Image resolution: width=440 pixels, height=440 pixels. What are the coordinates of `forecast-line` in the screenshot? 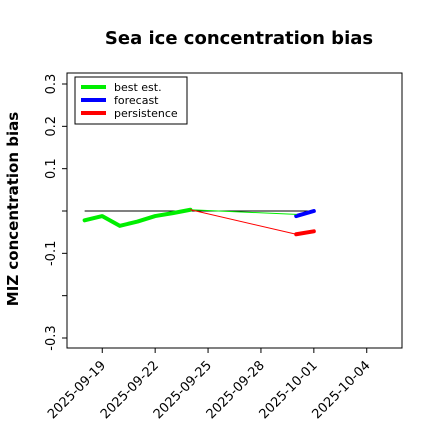 It's located at (305, 214).